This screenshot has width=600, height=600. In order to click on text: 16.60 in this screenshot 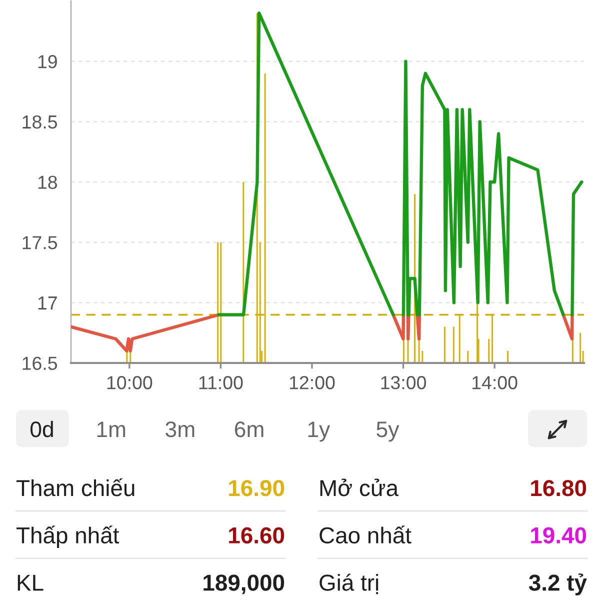, I will do `click(256, 535)`.